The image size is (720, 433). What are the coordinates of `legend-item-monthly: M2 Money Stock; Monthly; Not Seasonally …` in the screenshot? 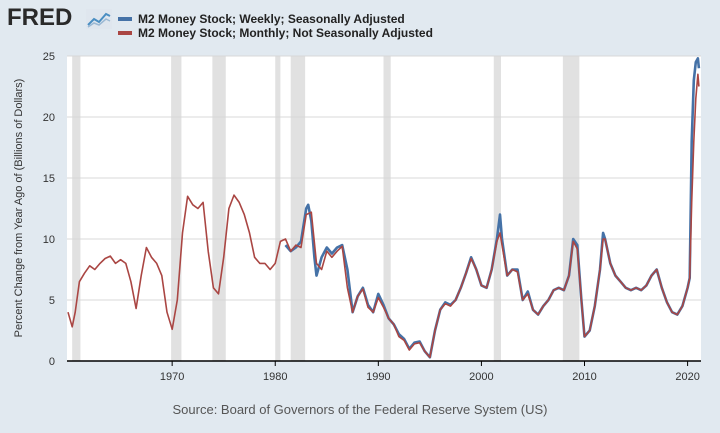 It's located at (275, 33).